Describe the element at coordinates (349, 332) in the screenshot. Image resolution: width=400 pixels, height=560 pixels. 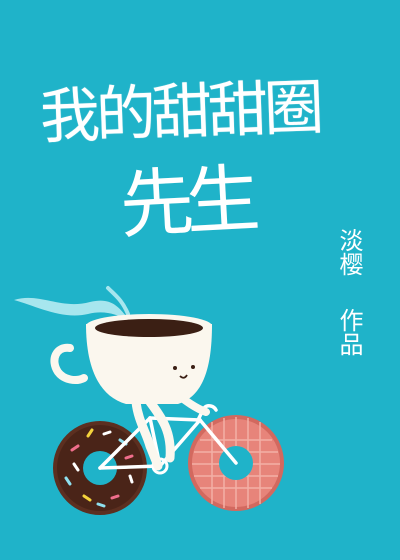
I see `author-byline: 作品` at that location.